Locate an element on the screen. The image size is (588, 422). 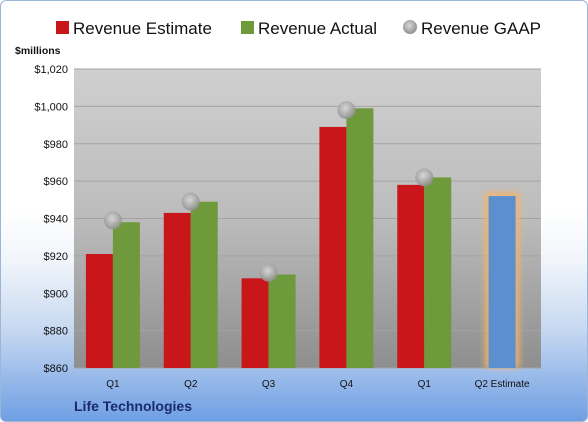
company-name: Life Technologies is located at coordinates (133, 406).